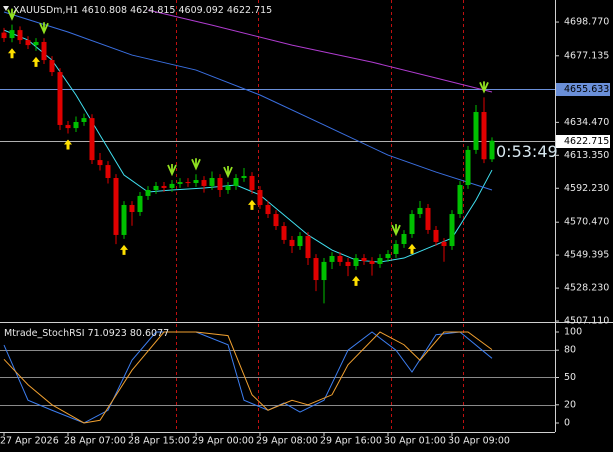 This screenshot has height=452, width=613. Describe the element at coordinates (107, 333) in the screenshot. I see `indicator-value: 71.0923` at that location.